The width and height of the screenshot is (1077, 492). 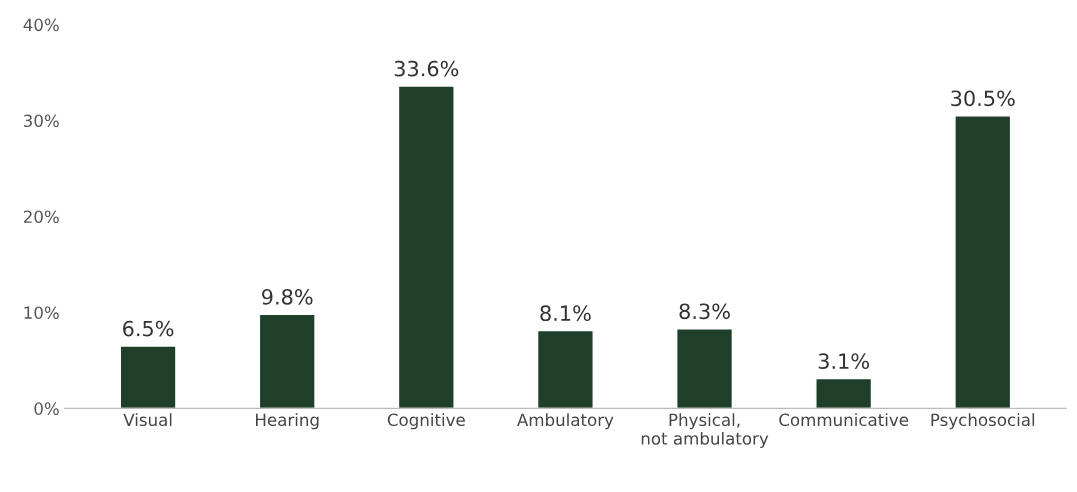 I want to click on data-label: 8.1%, so click(x=565, y=313).